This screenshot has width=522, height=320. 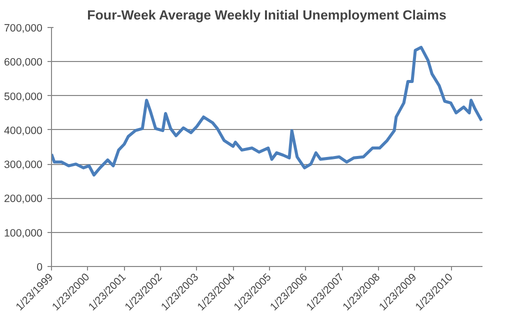 What do you see at coordinates (23, 130) in the screenshot?
I see `y-tick-label: 400,000` at bounding box center [23, 130].